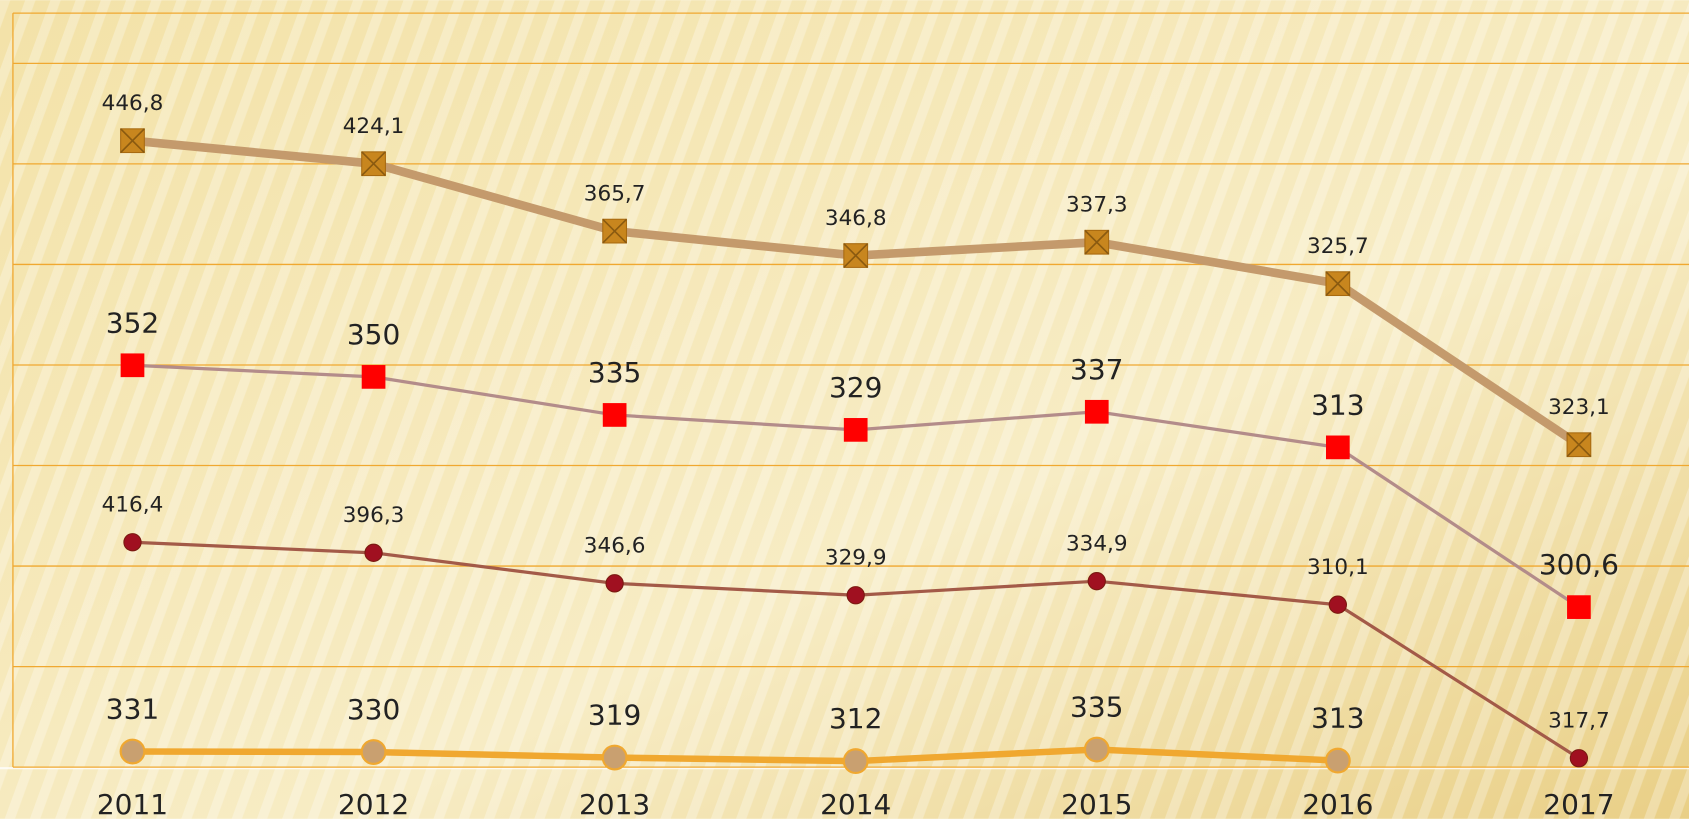 Image resolution: width=1689 pixels, height=819 pixels. What do you see at coordinates (1337, 803) in the screenshot?
I see `x-tick-label: 2016` at bounding box center [1337, 803].